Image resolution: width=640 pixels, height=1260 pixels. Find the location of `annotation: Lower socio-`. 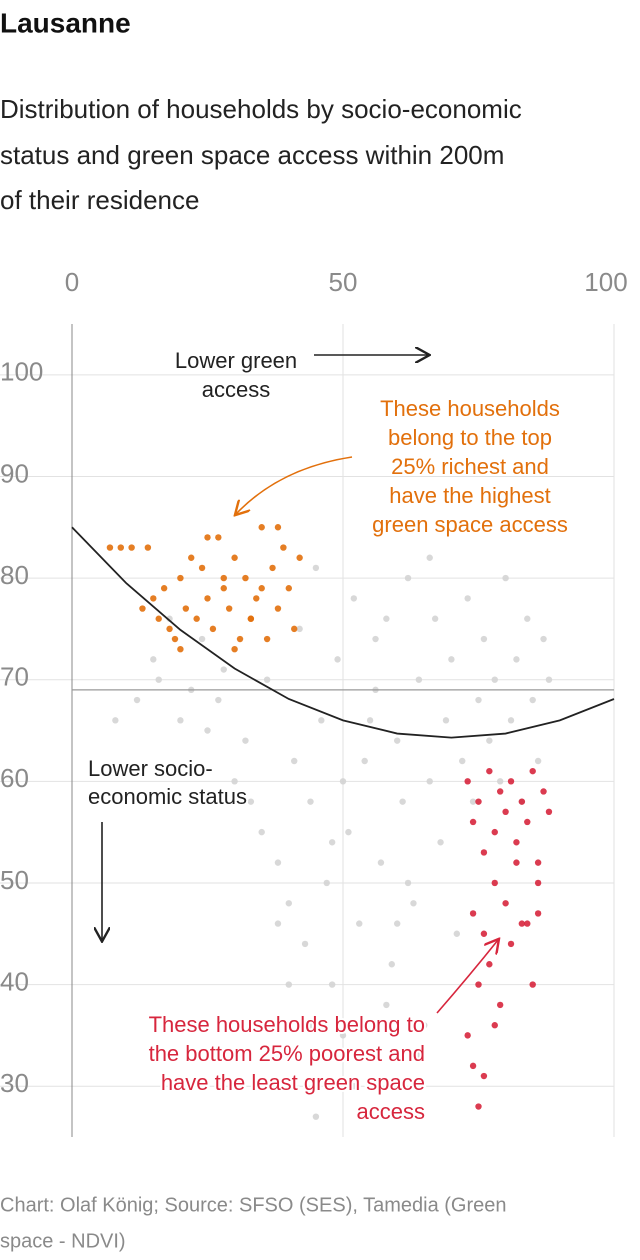

annotation: Lower socio- is located at coordinates (150, 768).